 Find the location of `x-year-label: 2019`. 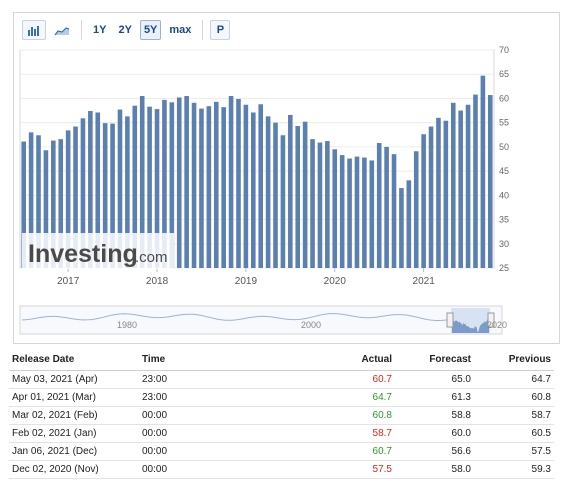

x-year-label: 2019 is located at coordinates (246, 281).